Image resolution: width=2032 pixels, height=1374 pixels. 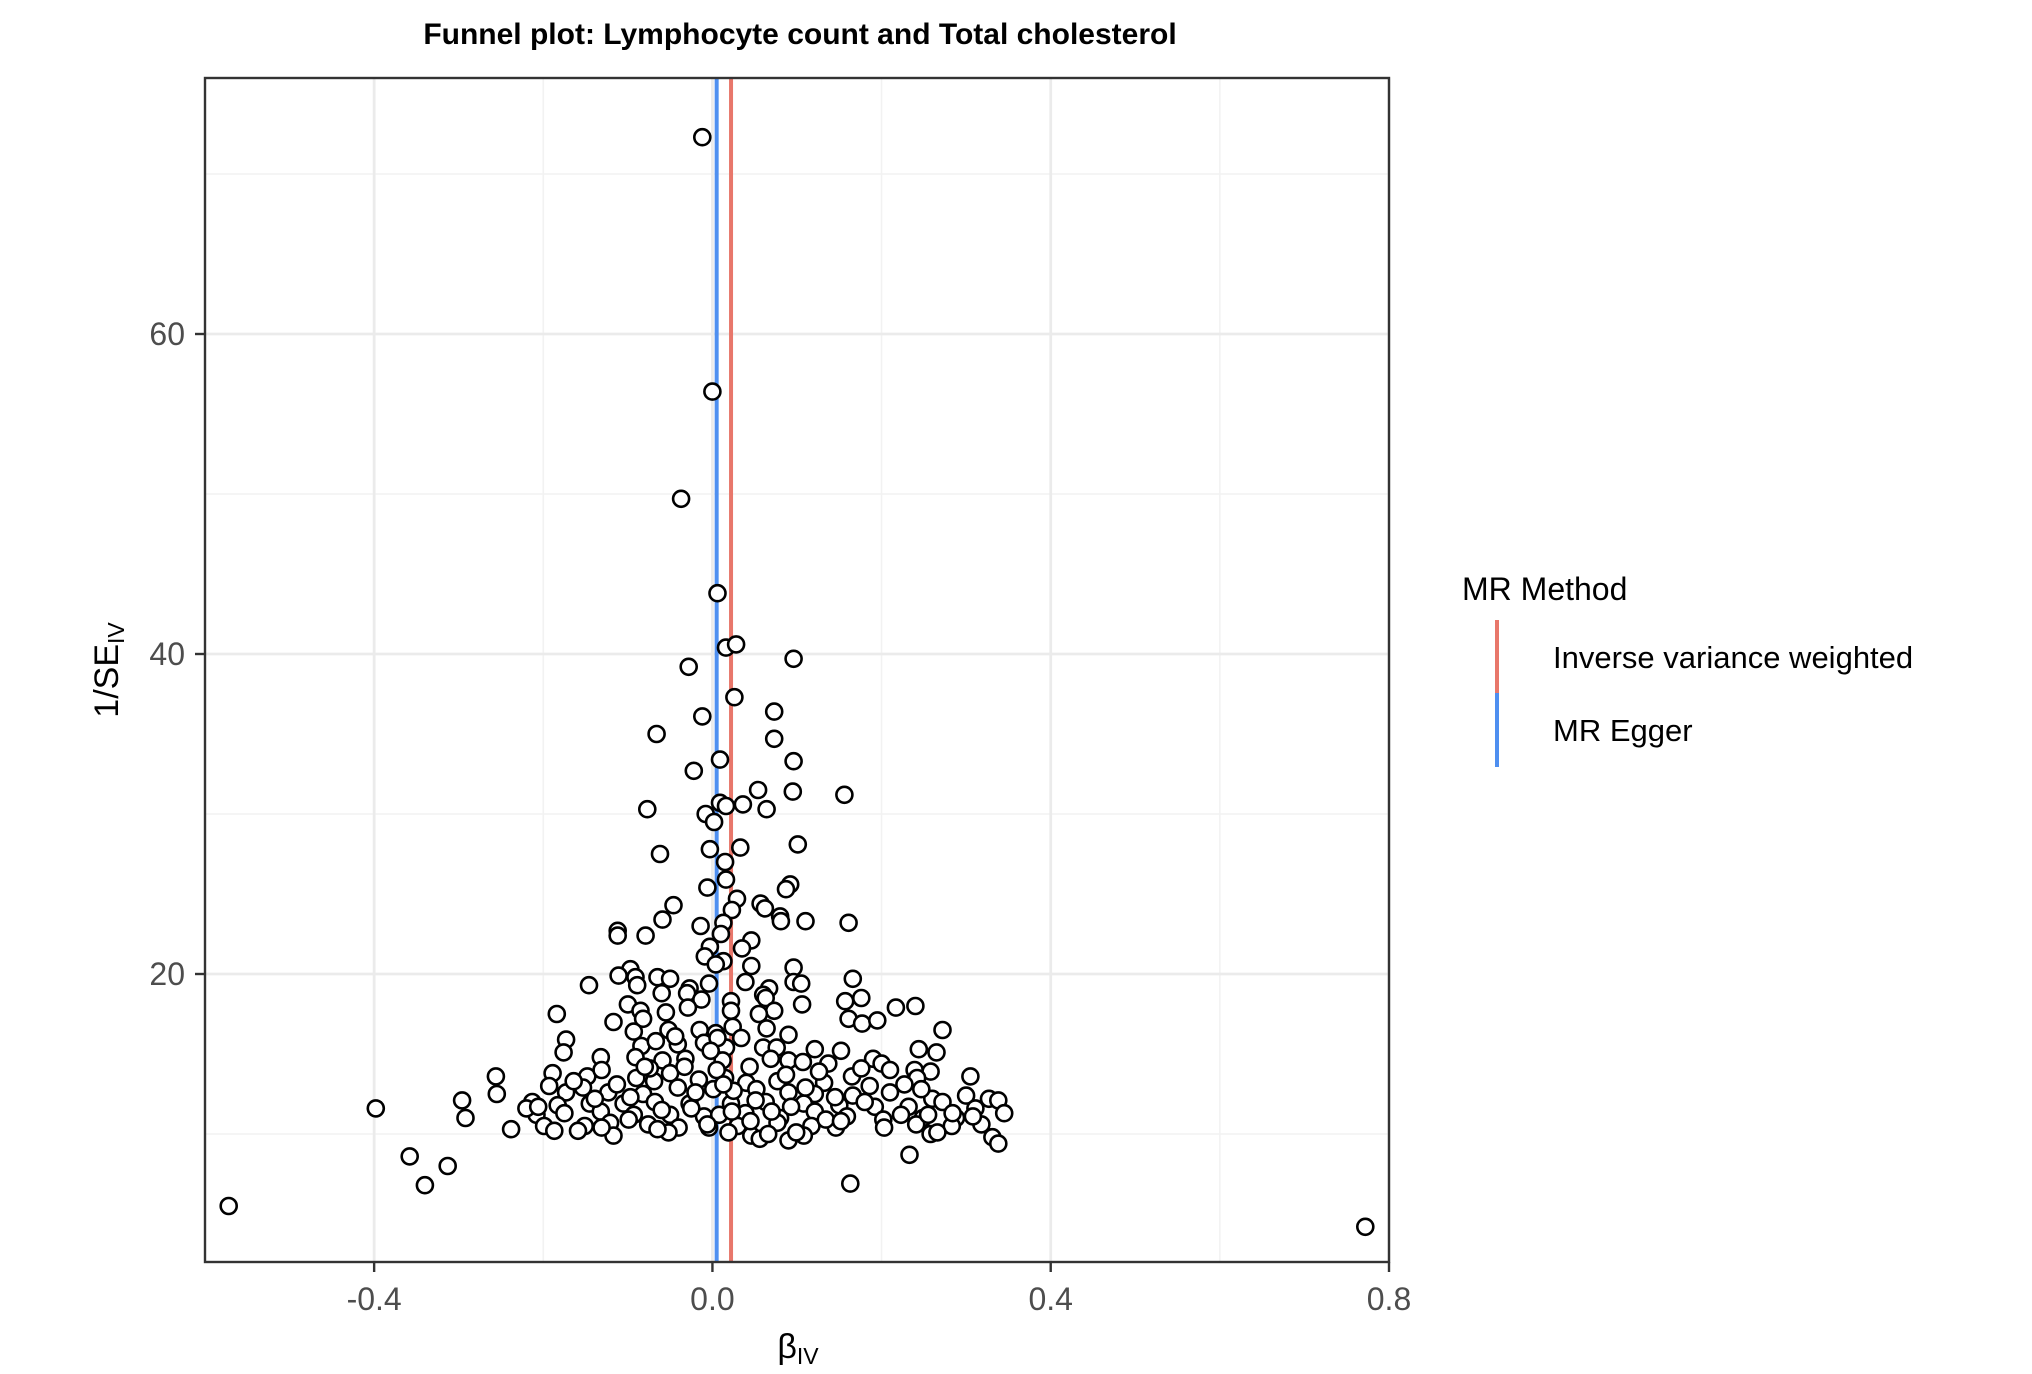 I want to click on x-tick-label: 0.8, so click(x=1389, y=1299).